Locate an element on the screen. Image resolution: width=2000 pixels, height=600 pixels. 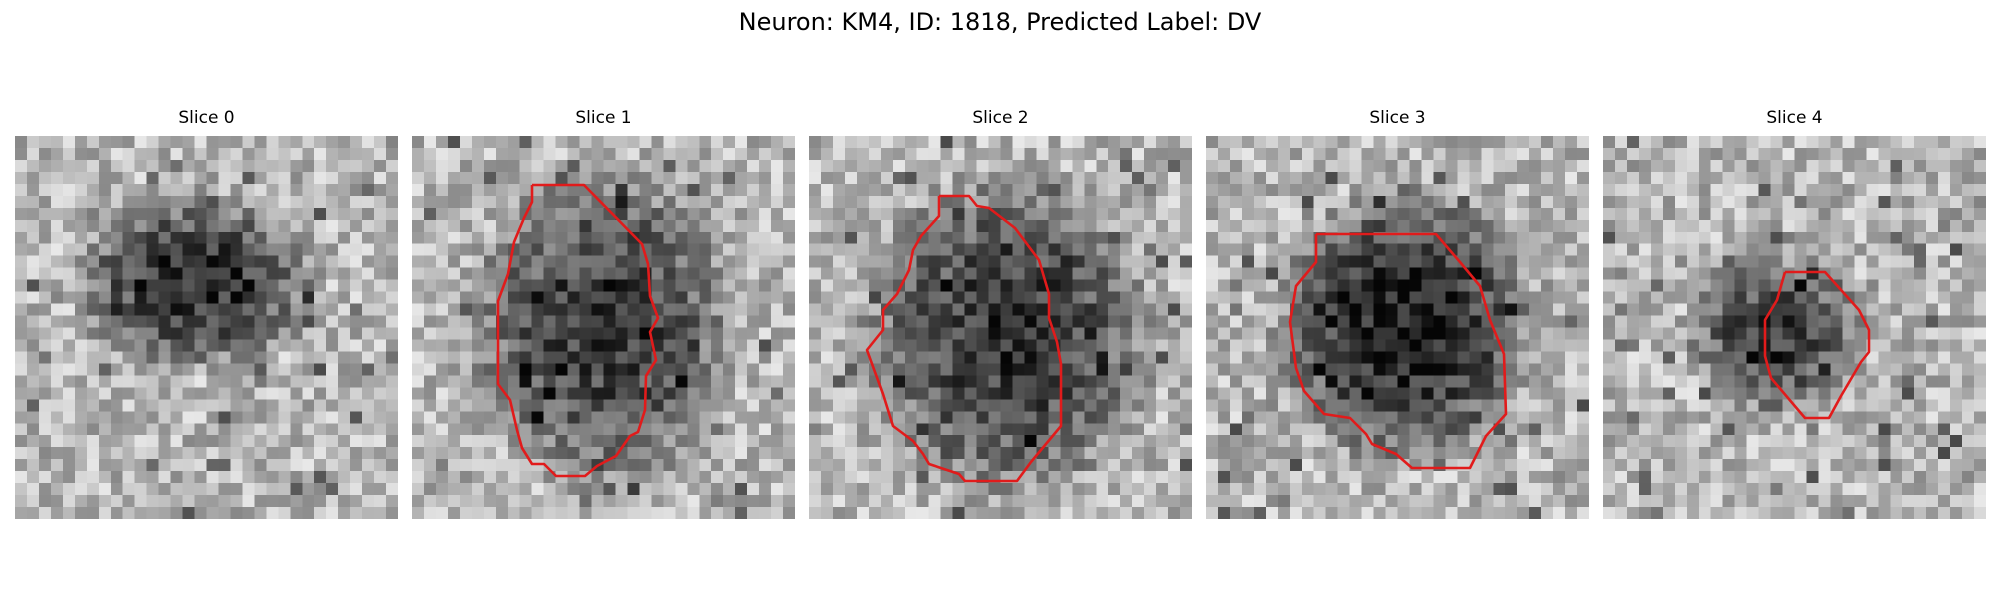
slice-title: Slice 3 is located at coordinates (1397, 118).